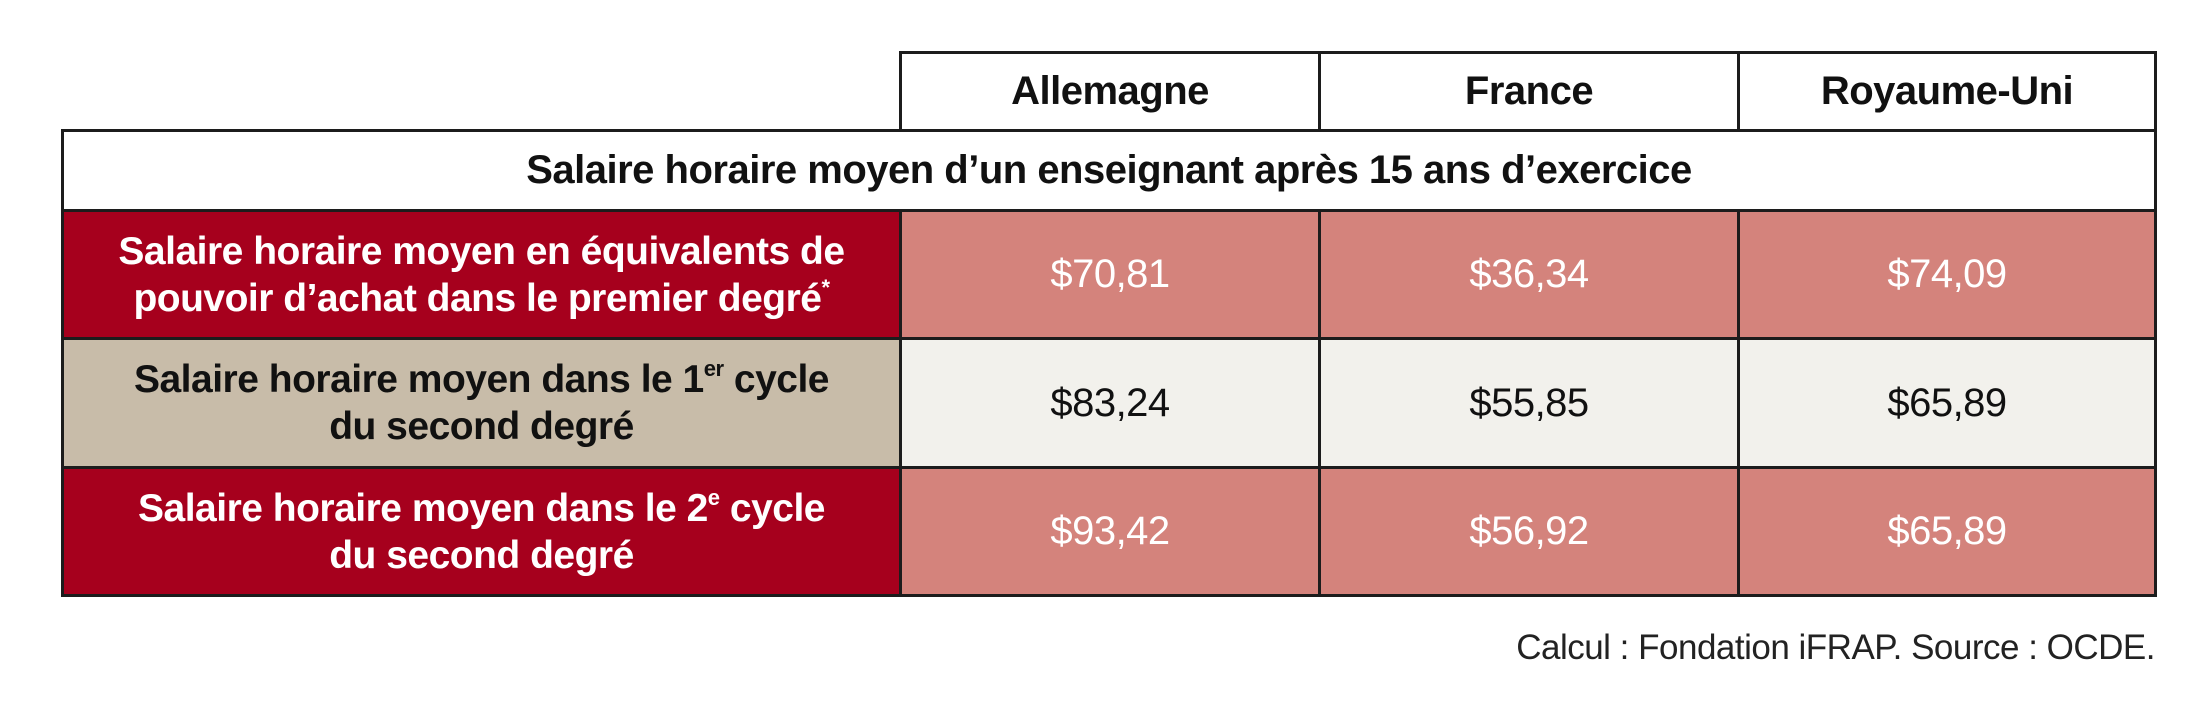 The image size is (2200, 708). What do you see at coordinates (1835, 647) in the screenshot?
I see `source-note: Calcul : Fondation iFRAP. Source : OCDE.` at bounding box center [1835, 647].